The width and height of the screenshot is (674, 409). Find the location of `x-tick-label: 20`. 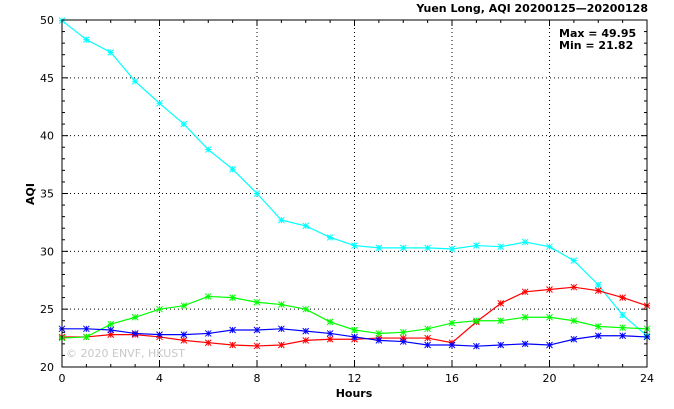

x-tick-label: 20 is located at coordinates (550, 378).